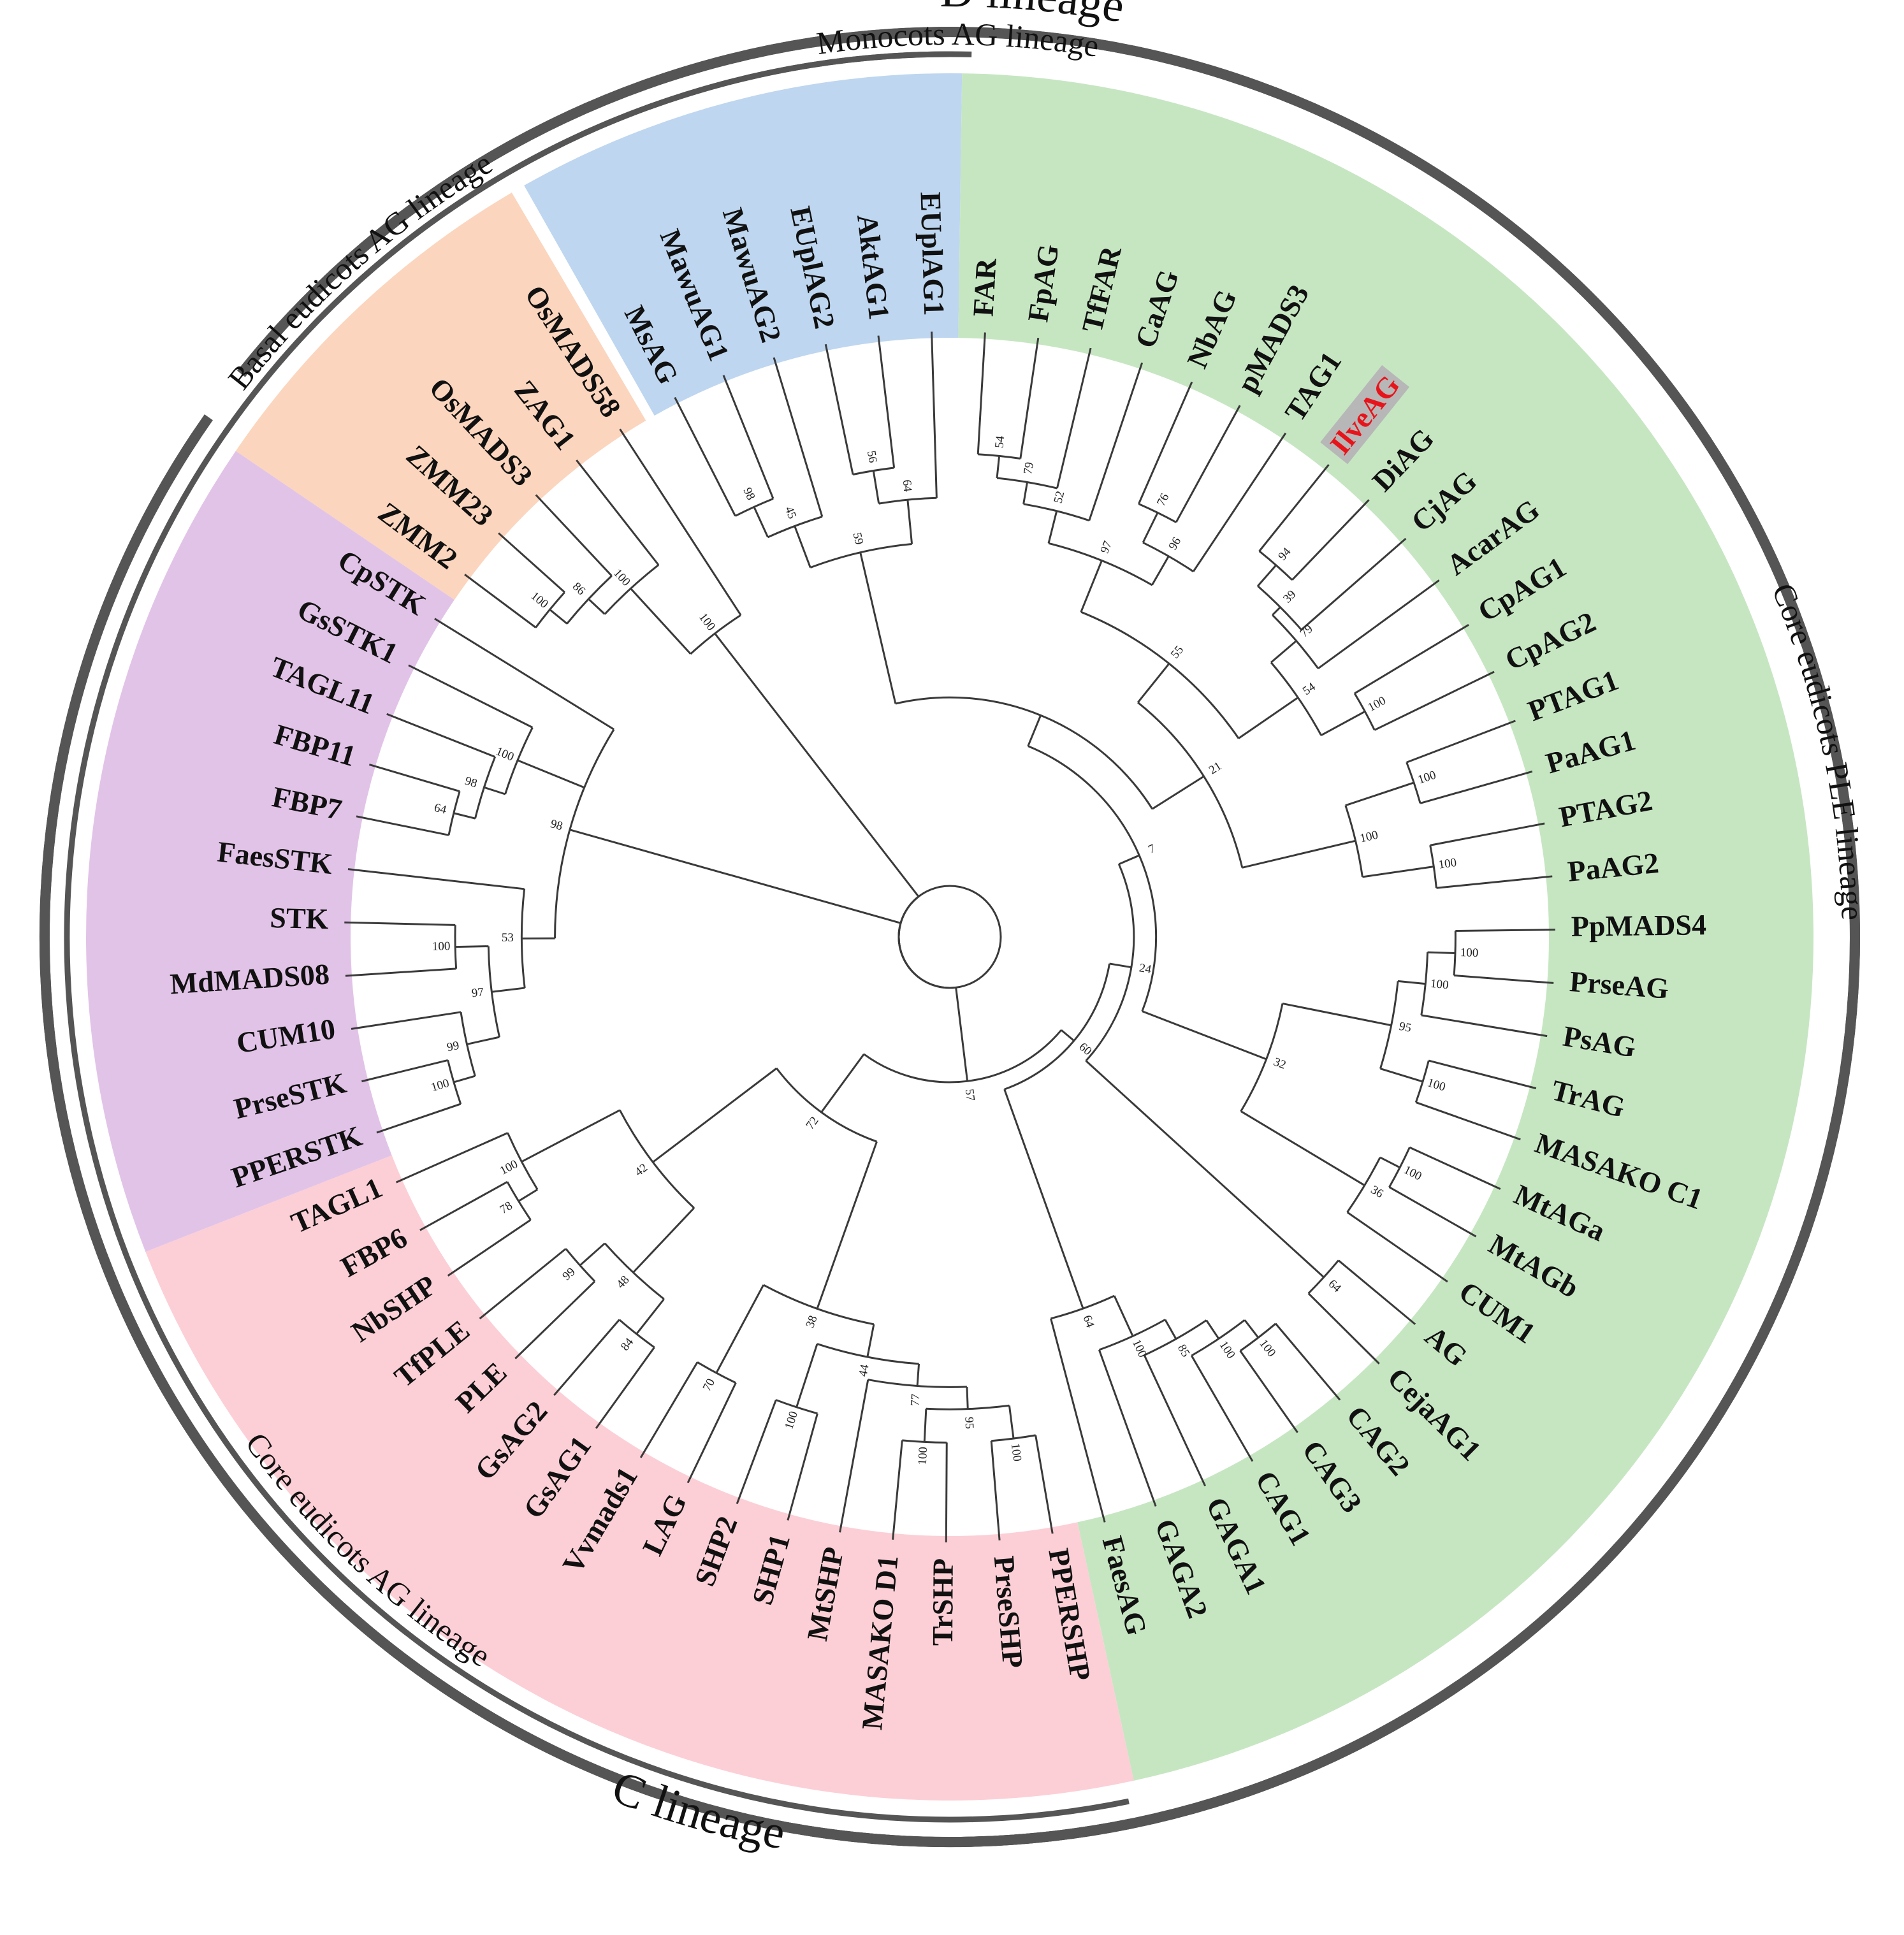  Describe the element at coordinates (1145, 969) in the screenshot. I see `bootstrap-value: 24` at that location.